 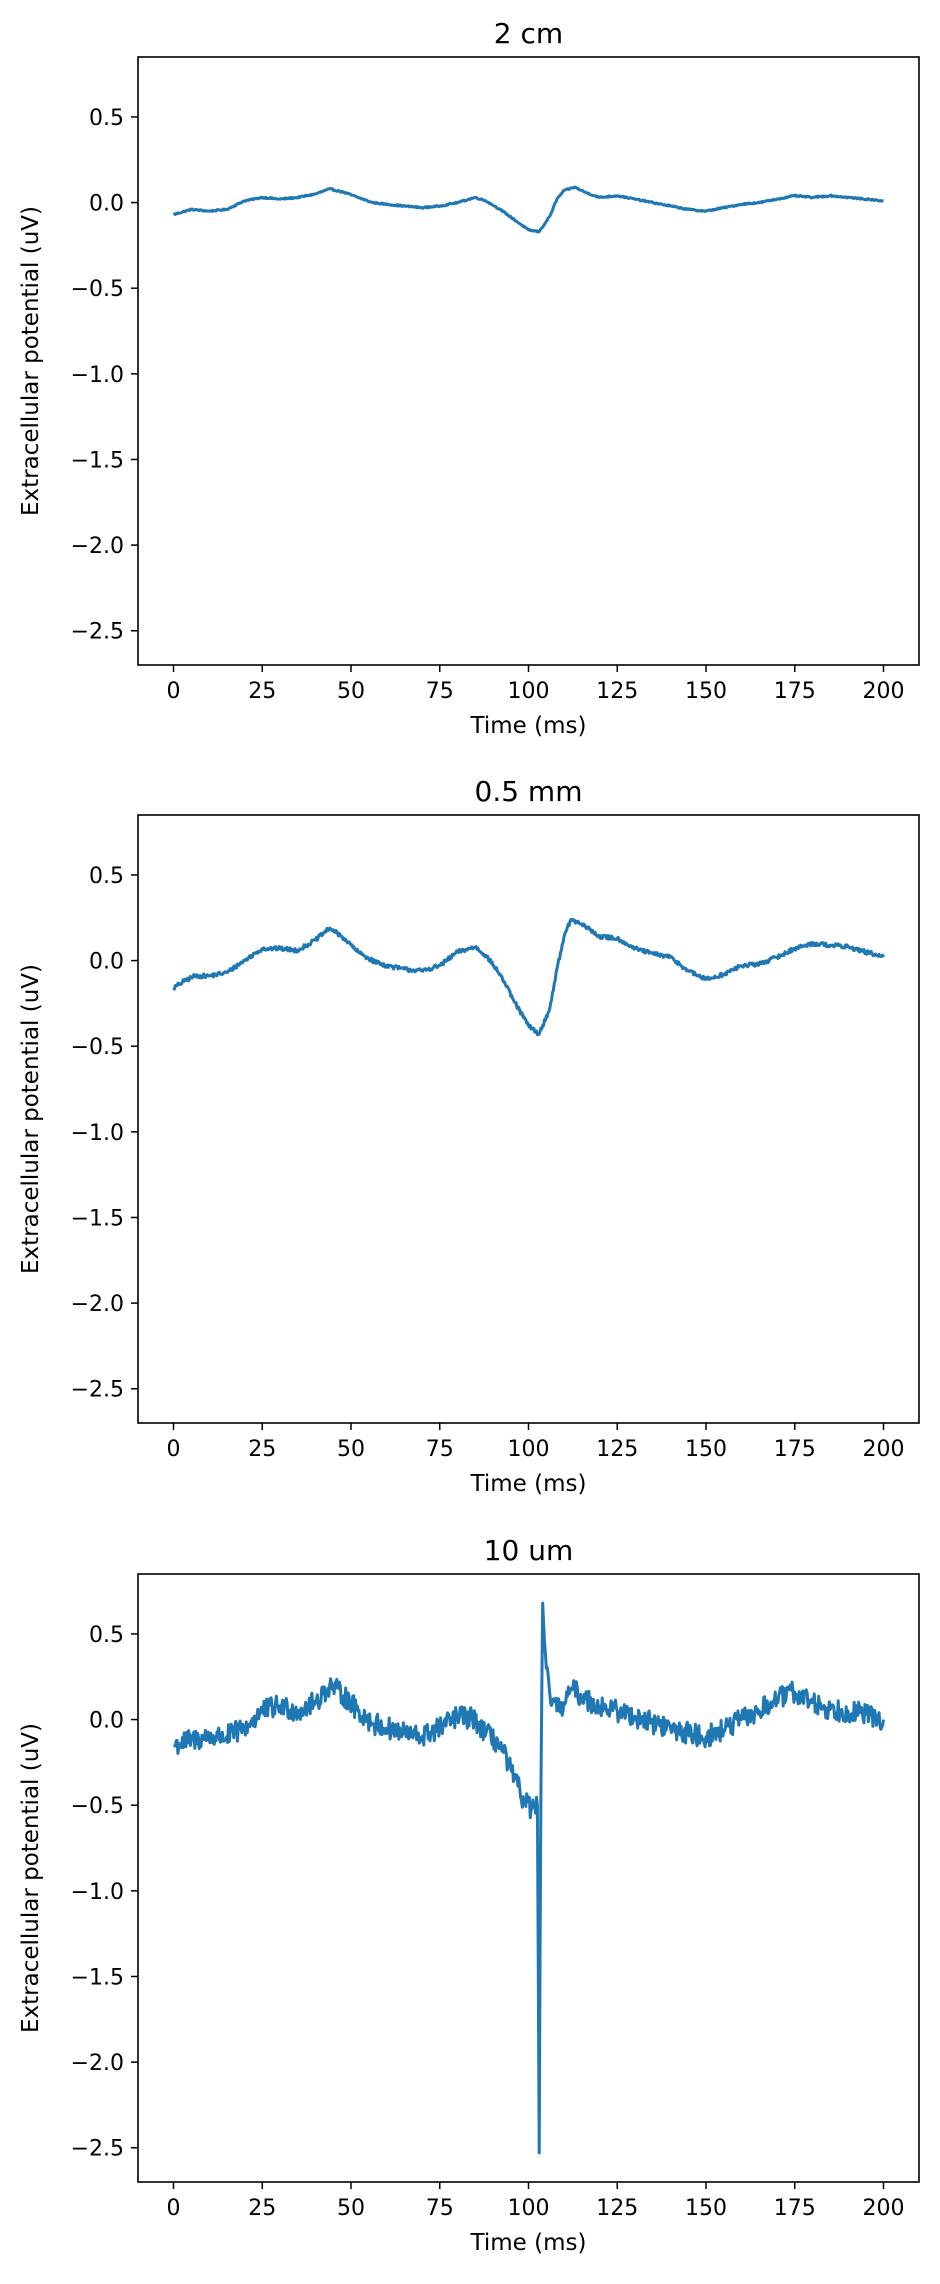 What do you see at coordinates (529, 1550) in the screenshot?
I see `chart-title: 10 um` at bounding box center [529, 1550].